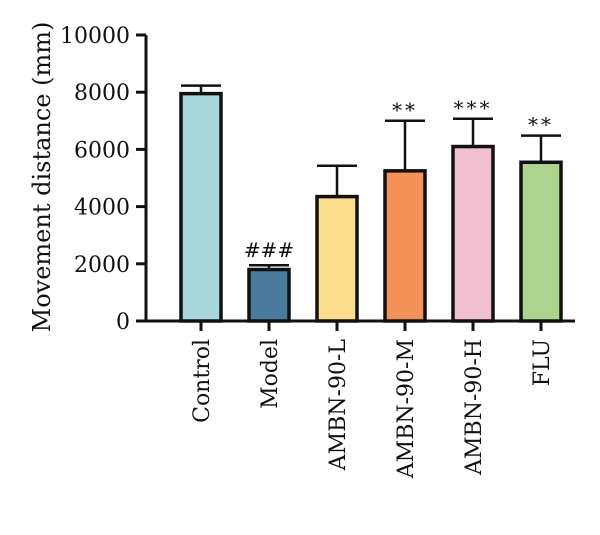  I want to click on x-tick-label: Model, so click(270, 374).